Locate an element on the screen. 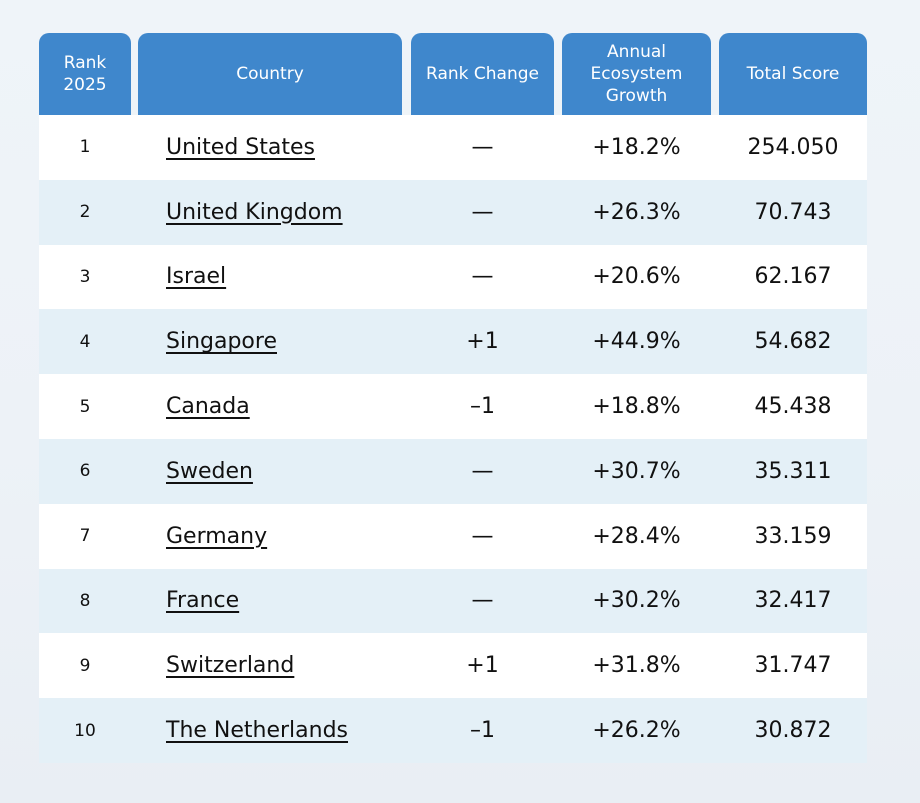 Image resolution: width=920 pixels, height=803 pixels. rank-cell: 3 is located at coordinates (85, 276).